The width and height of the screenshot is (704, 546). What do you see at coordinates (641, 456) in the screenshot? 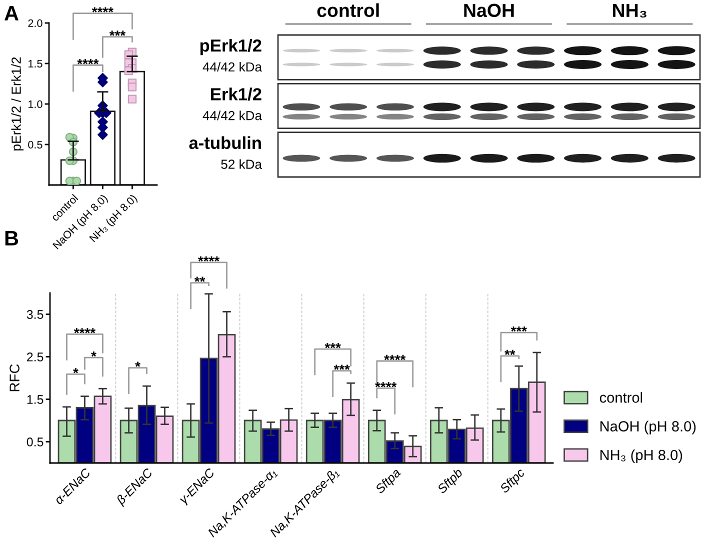
I see `legend-label: NH₃ (pH 8.0)` at bounding box center [641, 456].